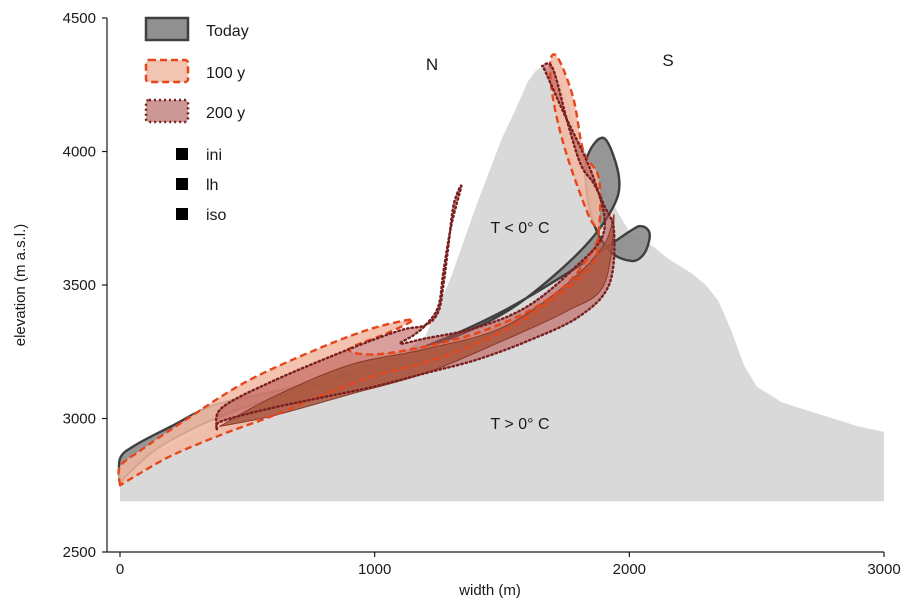 Image resolution: width=901 pixels, height=605 pixels. Describe the element at coordinates (519, 424) in the screenshot. I see `annotation-warm: T > 0° C` at that location.